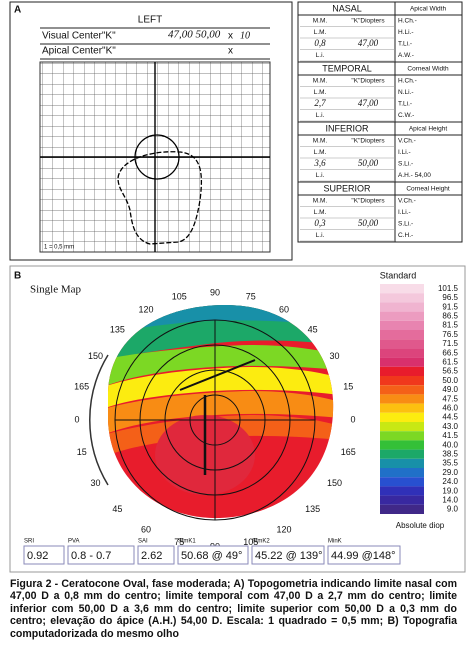 The image size is (467, 649). I want to click on row-field: H.Ch.-, so click(407, 81).